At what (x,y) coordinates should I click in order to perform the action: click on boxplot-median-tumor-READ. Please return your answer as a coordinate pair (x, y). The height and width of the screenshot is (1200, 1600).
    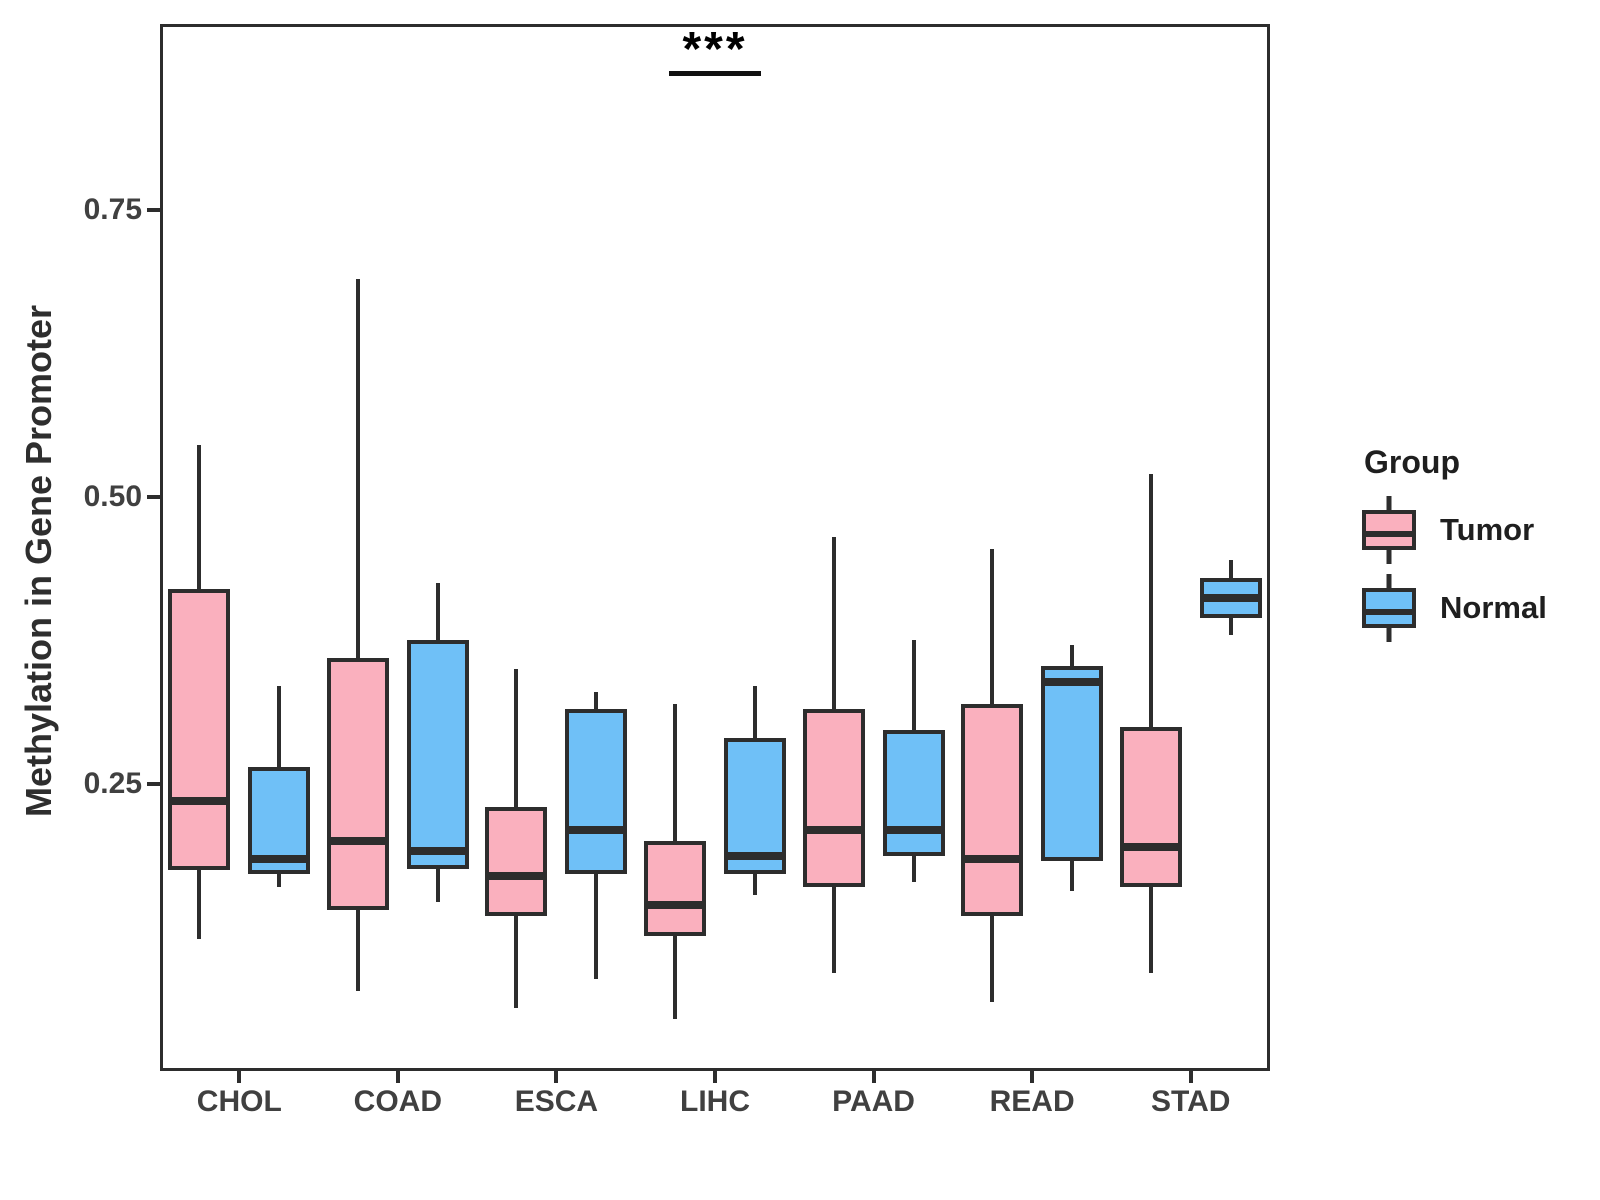
    Looking at the image, I should click on (992, 858).